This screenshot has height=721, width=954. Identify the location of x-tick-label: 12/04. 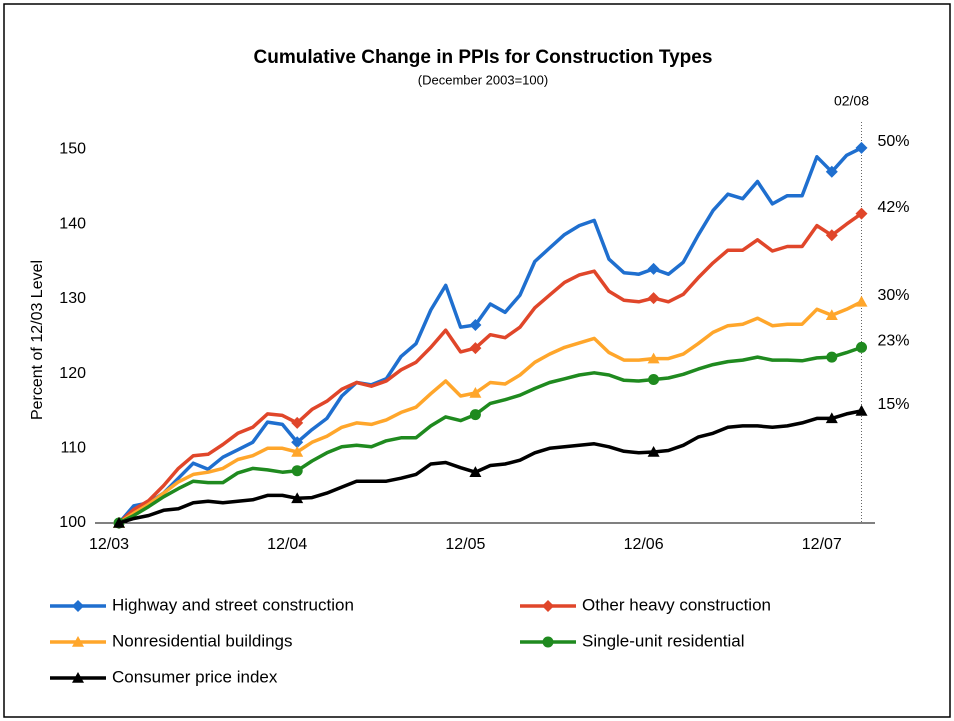
(287, 544).